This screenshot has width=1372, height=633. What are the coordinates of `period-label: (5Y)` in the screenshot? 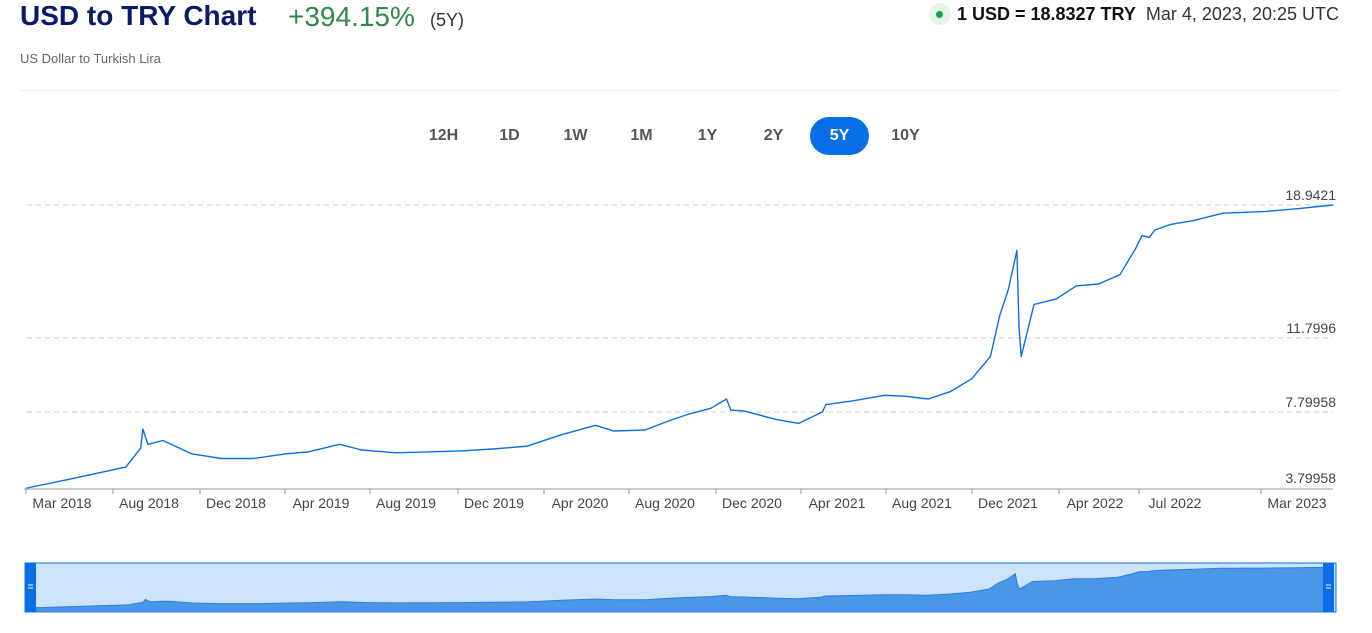 It's located at (447, 20).